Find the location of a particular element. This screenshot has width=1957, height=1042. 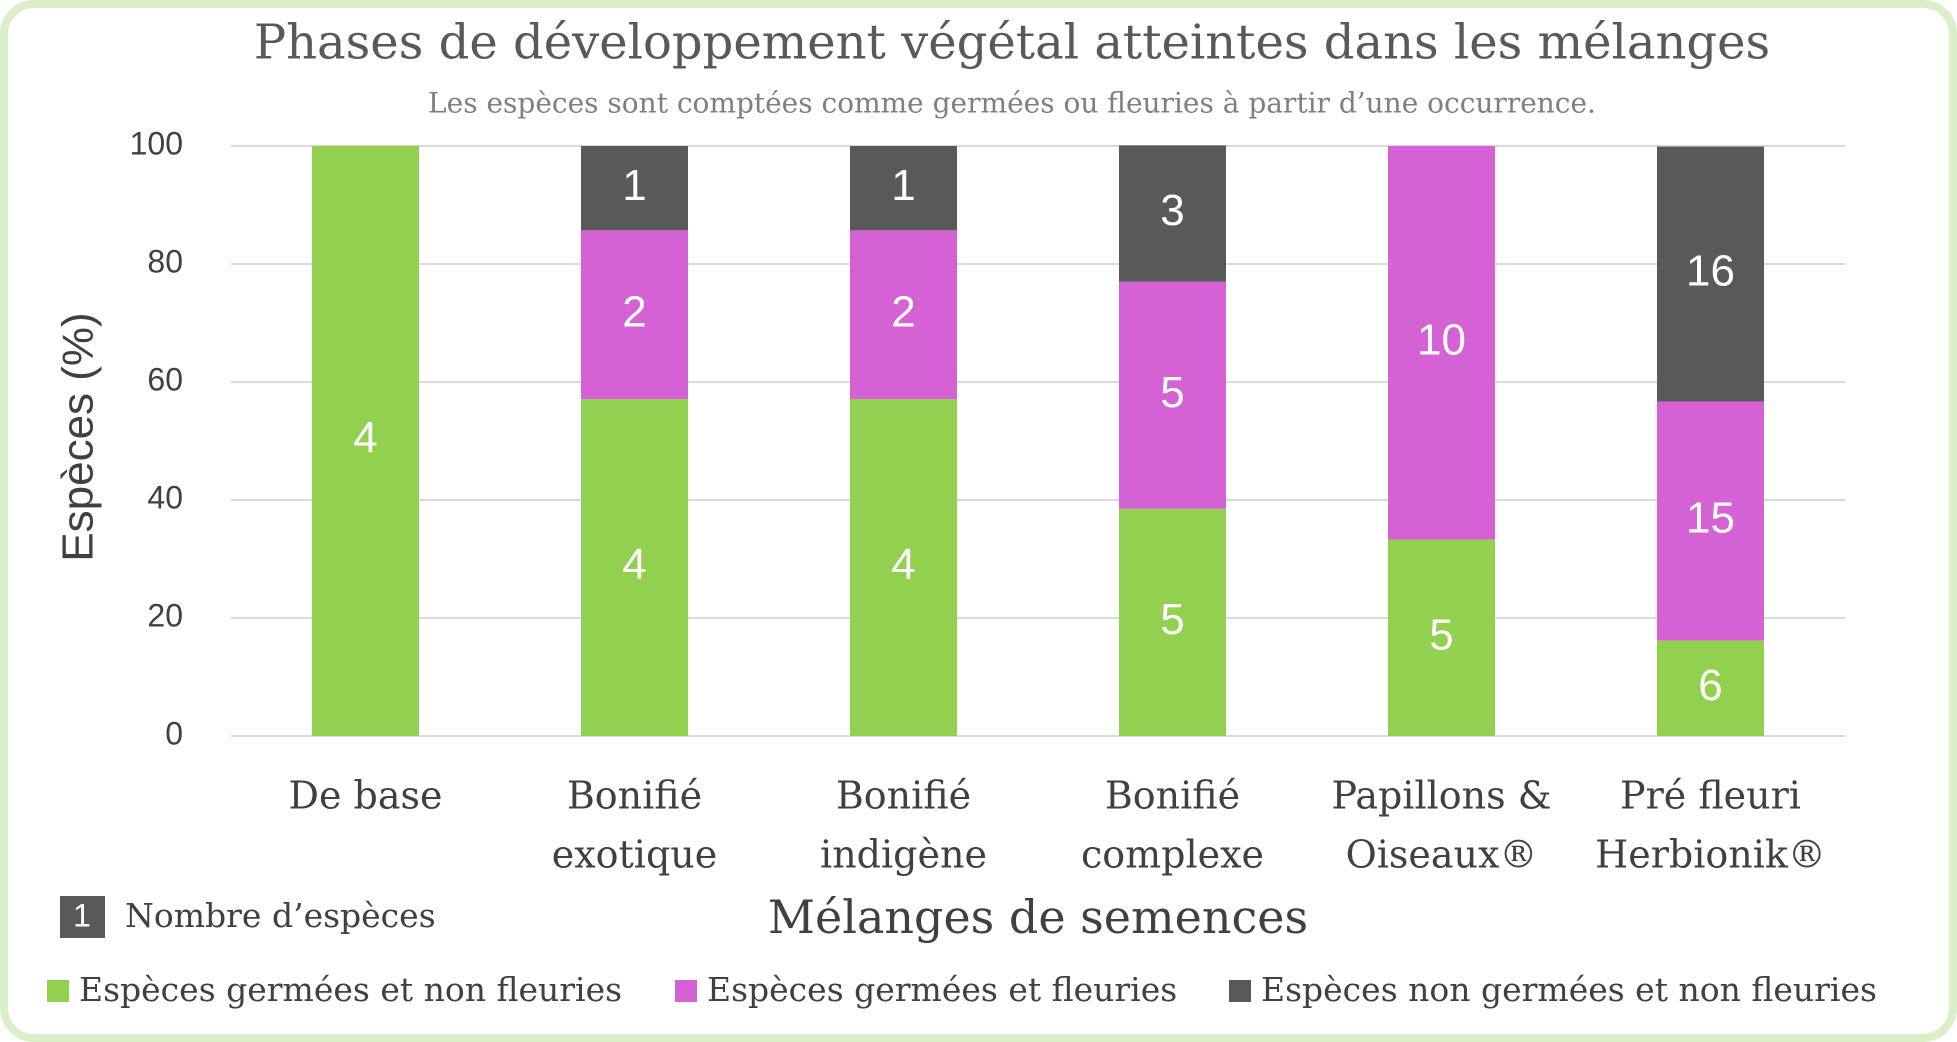

x-tick-label: exotique is located at coordinates (635, 855).